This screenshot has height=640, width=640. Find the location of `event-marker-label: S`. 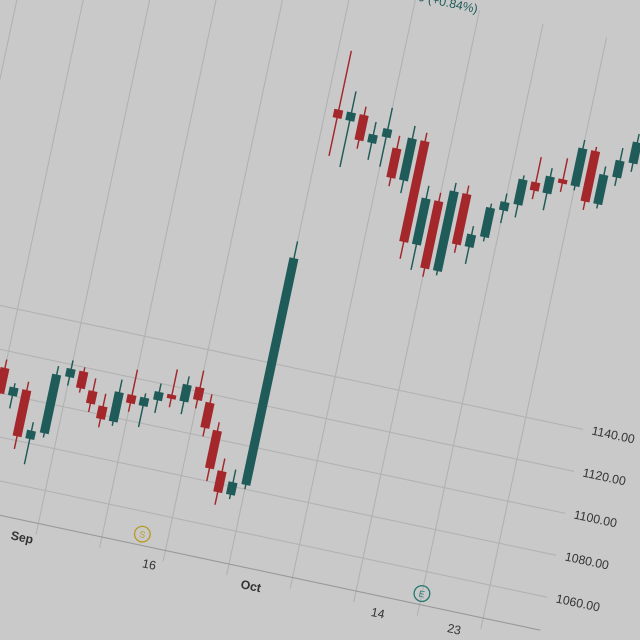

event-marker-label: S is located at coordinates (142, 534).